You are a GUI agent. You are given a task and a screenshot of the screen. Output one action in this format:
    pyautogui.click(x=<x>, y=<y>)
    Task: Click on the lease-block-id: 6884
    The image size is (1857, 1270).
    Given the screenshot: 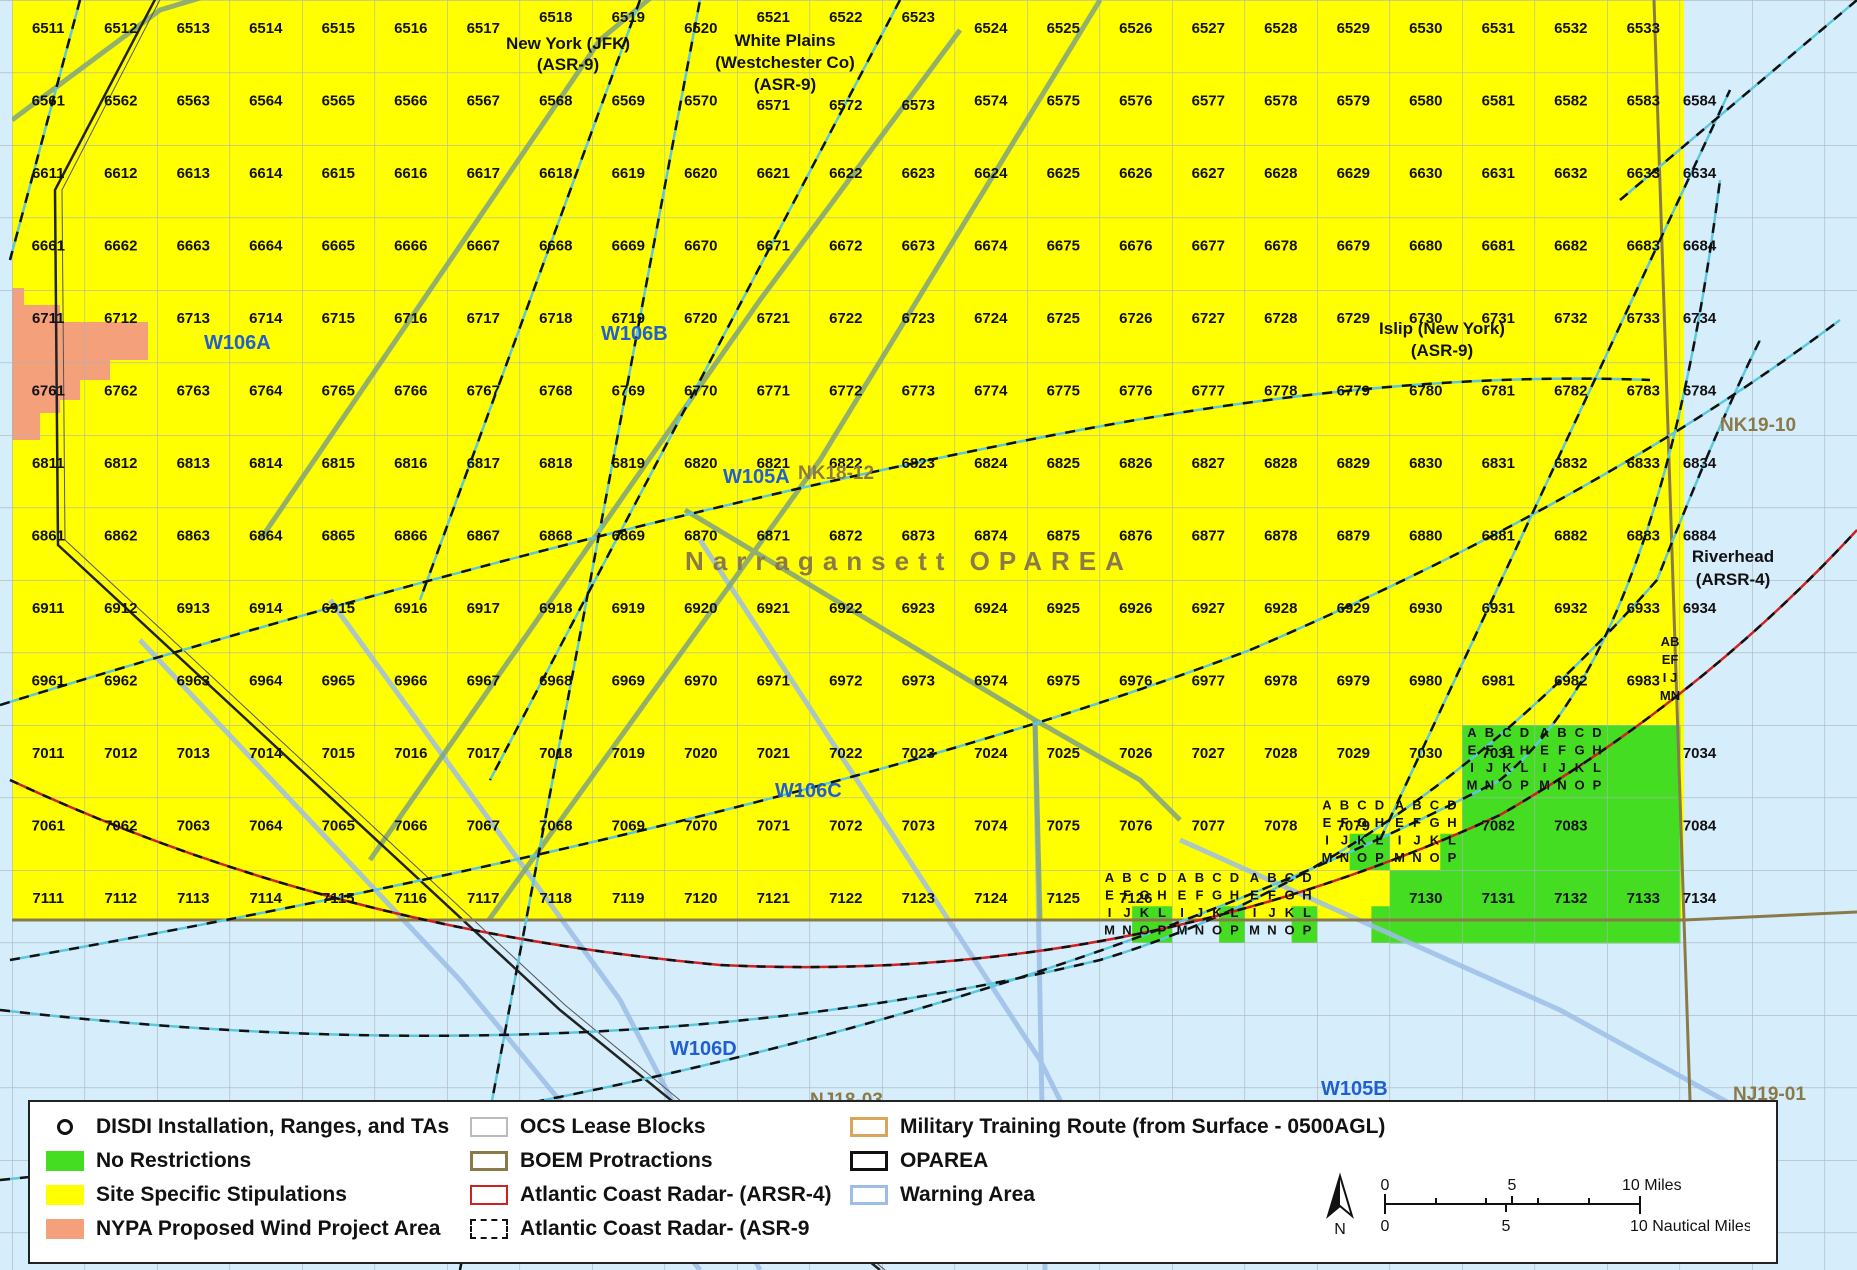 What is the action you would take?
    pyautogui.click(x=1700, y=536)
    